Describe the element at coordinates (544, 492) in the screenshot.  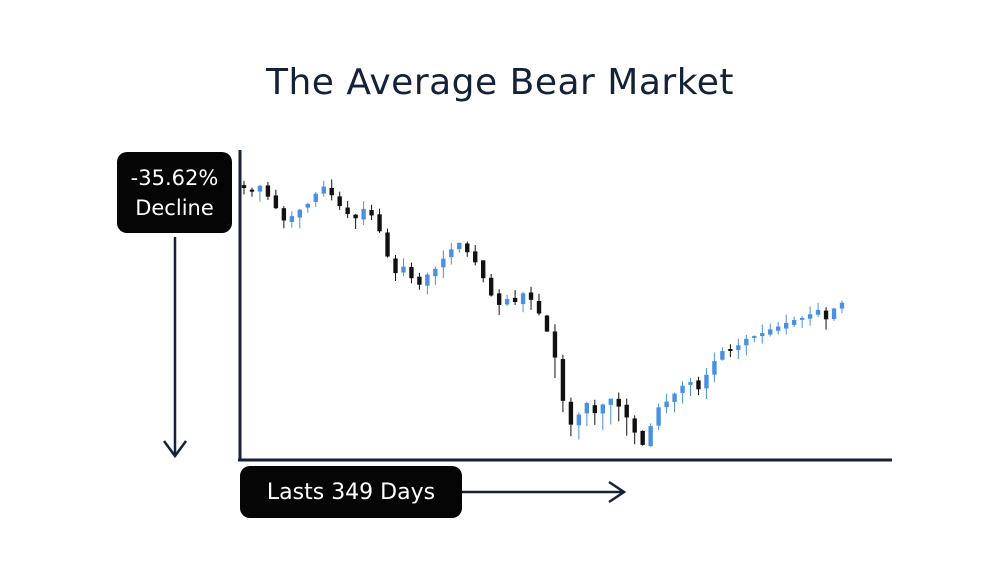
I see `duration-arrow` at that location.